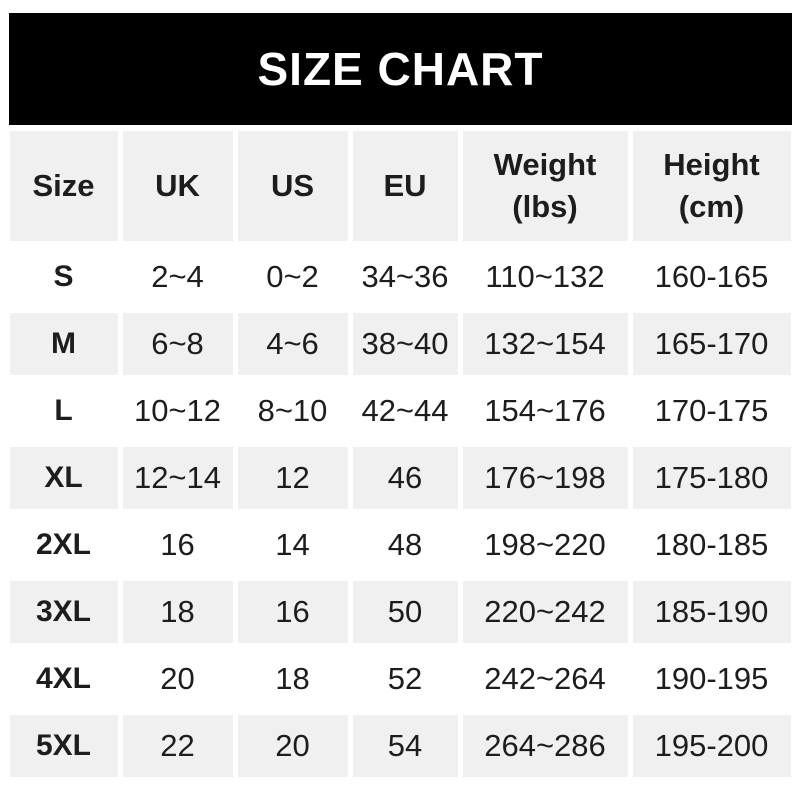  Describe the element at coordinates (711, 277) in the screenshot. I see `height-value: 160-165` at that location.